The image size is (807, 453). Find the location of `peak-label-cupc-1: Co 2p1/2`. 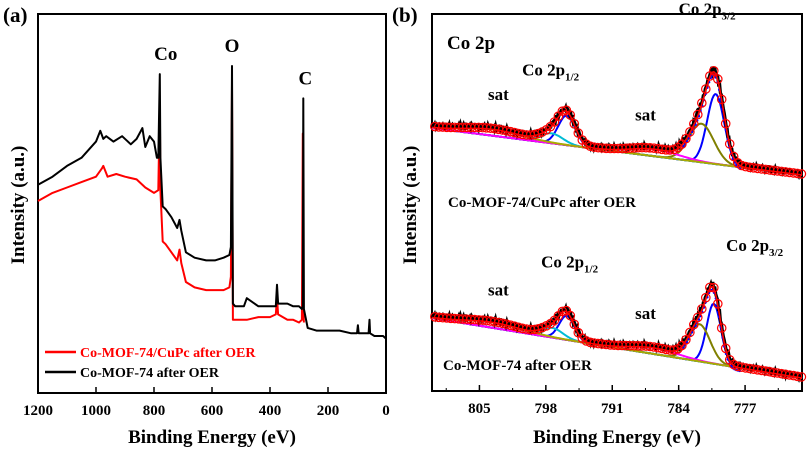

peak-label-cupc-1: Co 2p1/2 is located at coordinates (551, 72).